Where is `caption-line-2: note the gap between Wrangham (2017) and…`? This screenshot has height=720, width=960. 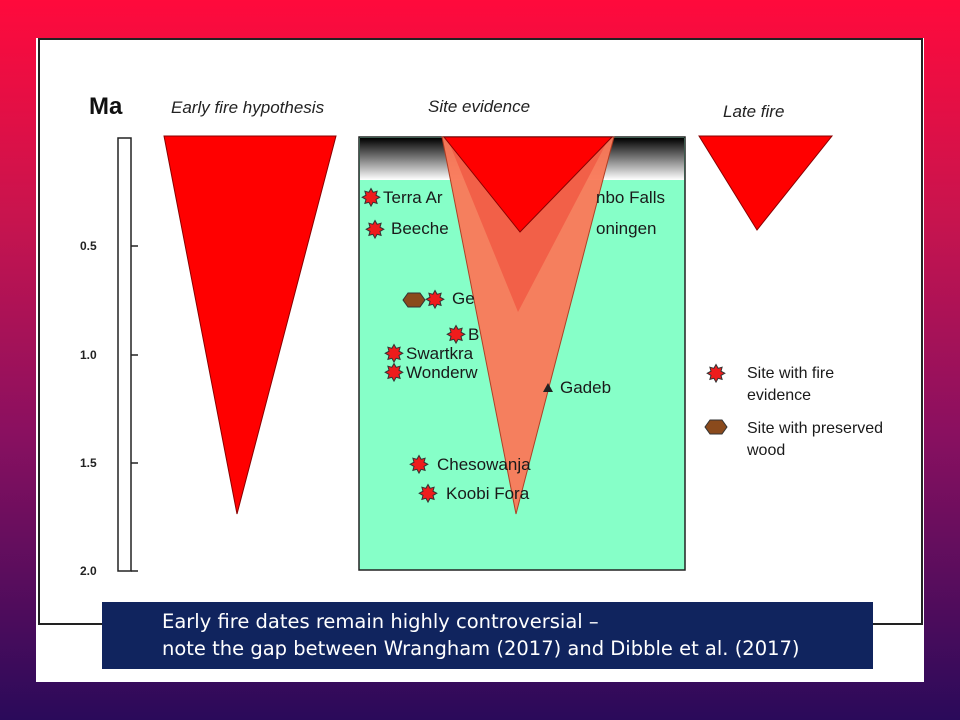 caption-line-2: note the gap between Wrangham (2017) and… is located at coordinates (481, 648).